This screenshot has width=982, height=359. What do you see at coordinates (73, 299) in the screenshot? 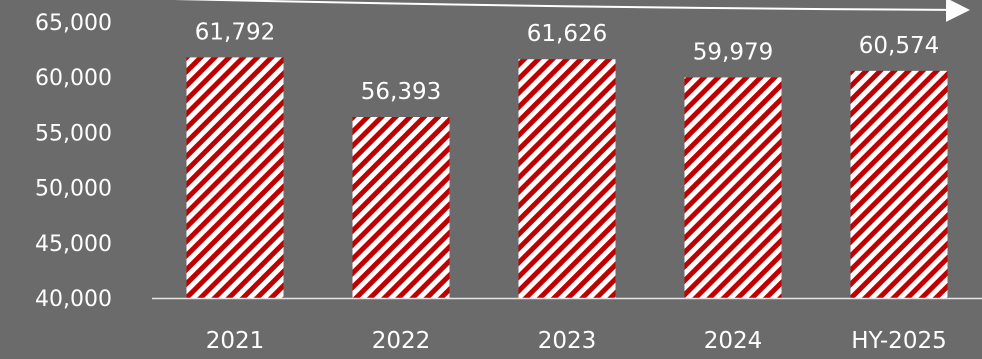
I see `y-tick-label: 40,000` at bounding box center [73, 299].